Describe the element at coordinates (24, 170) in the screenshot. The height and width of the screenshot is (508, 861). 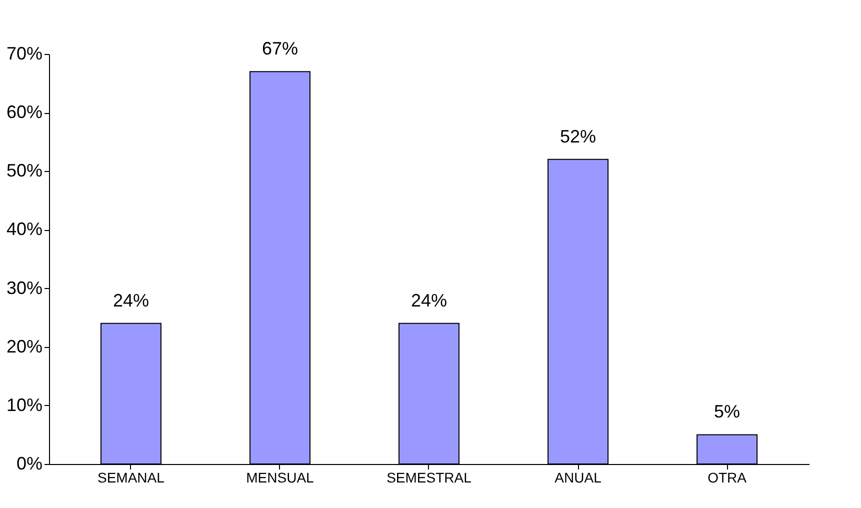
I see `y-tick-label: 50%` at that location.